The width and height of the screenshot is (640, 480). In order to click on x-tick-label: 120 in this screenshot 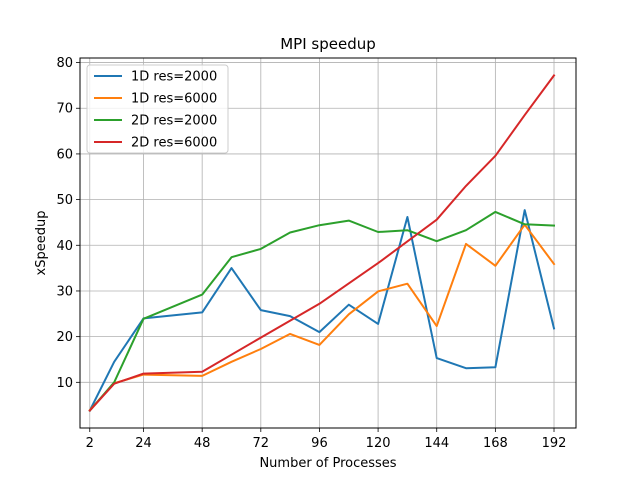, I will do `click(378, 443)`.